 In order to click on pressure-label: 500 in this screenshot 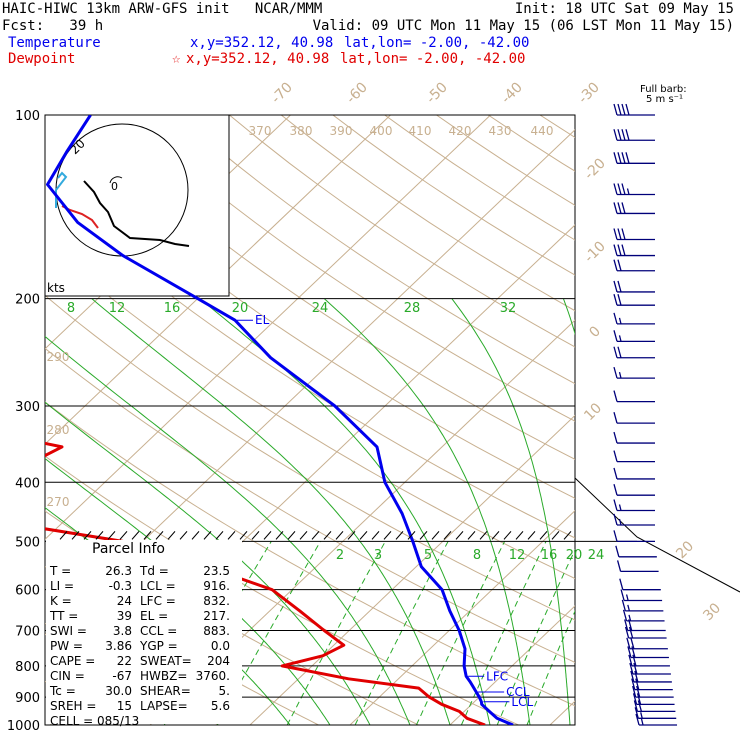, I will do `click(27, 542)`.